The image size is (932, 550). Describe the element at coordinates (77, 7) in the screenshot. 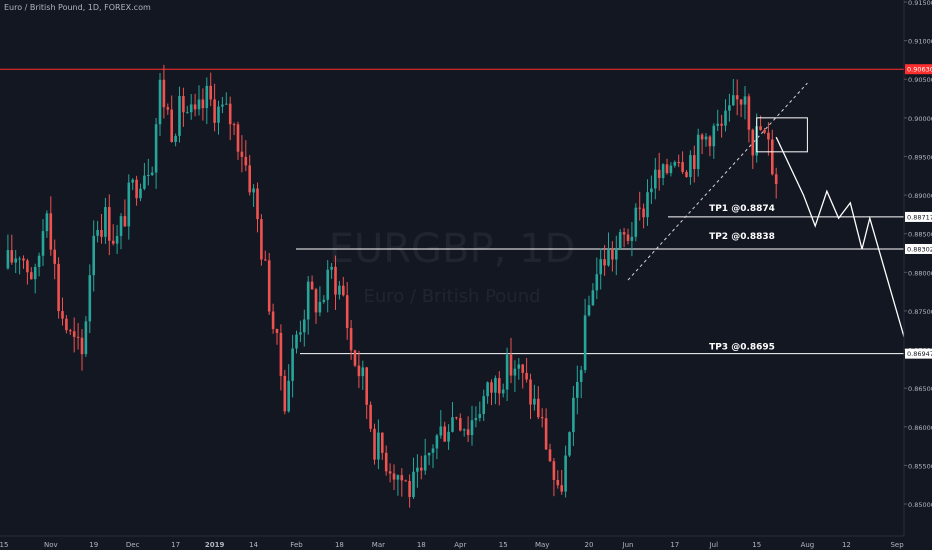

I see `chart-header: Euro / British Pound, 1D, FOREX.com` at that location.